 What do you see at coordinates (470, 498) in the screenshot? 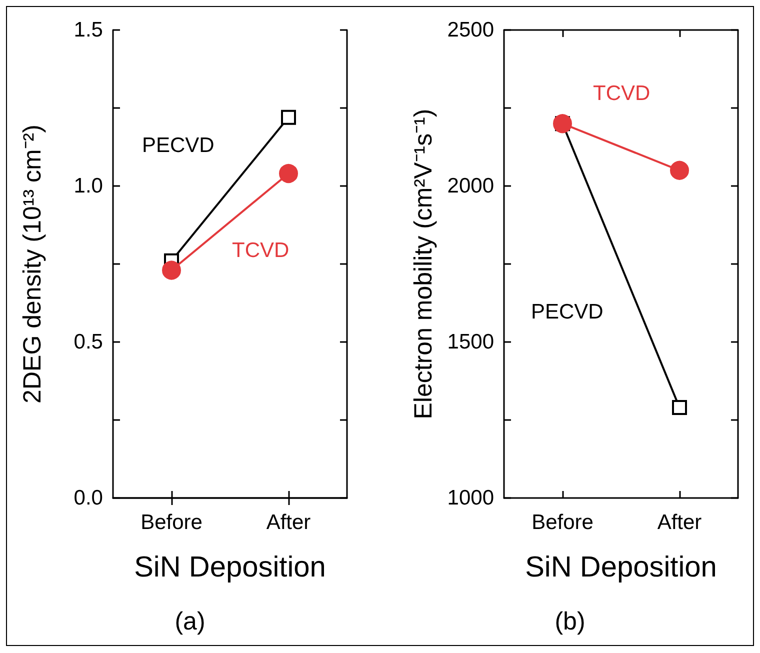
I see `y-tick-label: 1000` at bounding box center [470, 498].